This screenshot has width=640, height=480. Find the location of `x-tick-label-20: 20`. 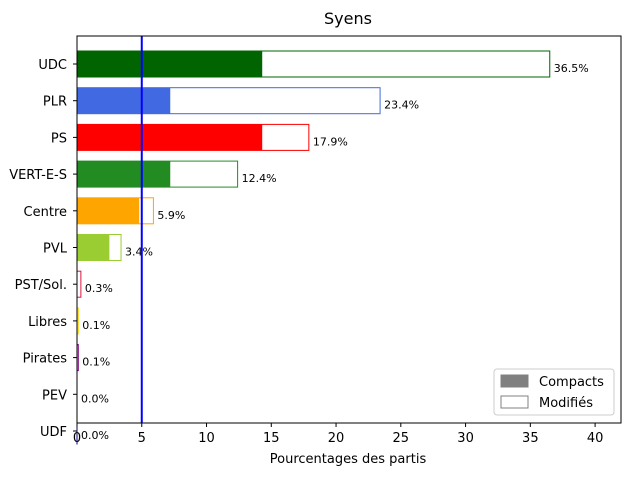

x-tick-label-20: 20 is located at coordinates (336, 438).